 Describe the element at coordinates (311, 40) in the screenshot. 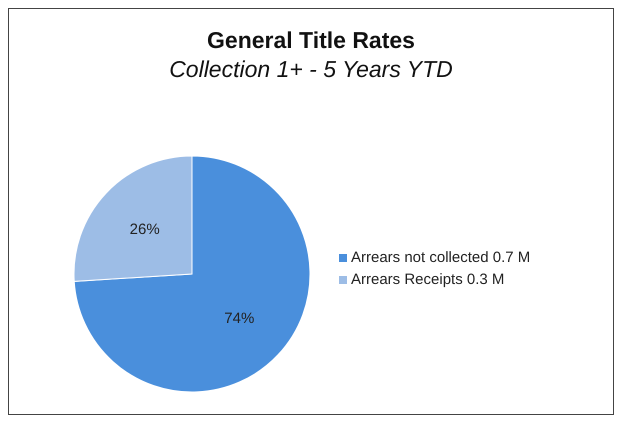

I see `chart-title: General Title Rates` at that location.